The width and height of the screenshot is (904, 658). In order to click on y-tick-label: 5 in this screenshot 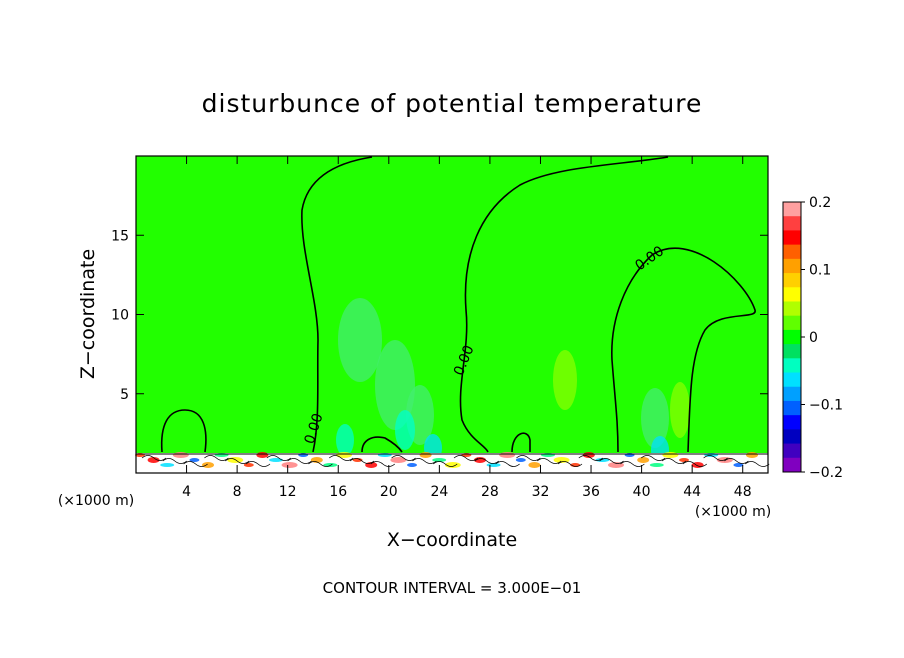, I will do `click(124, 395)`.